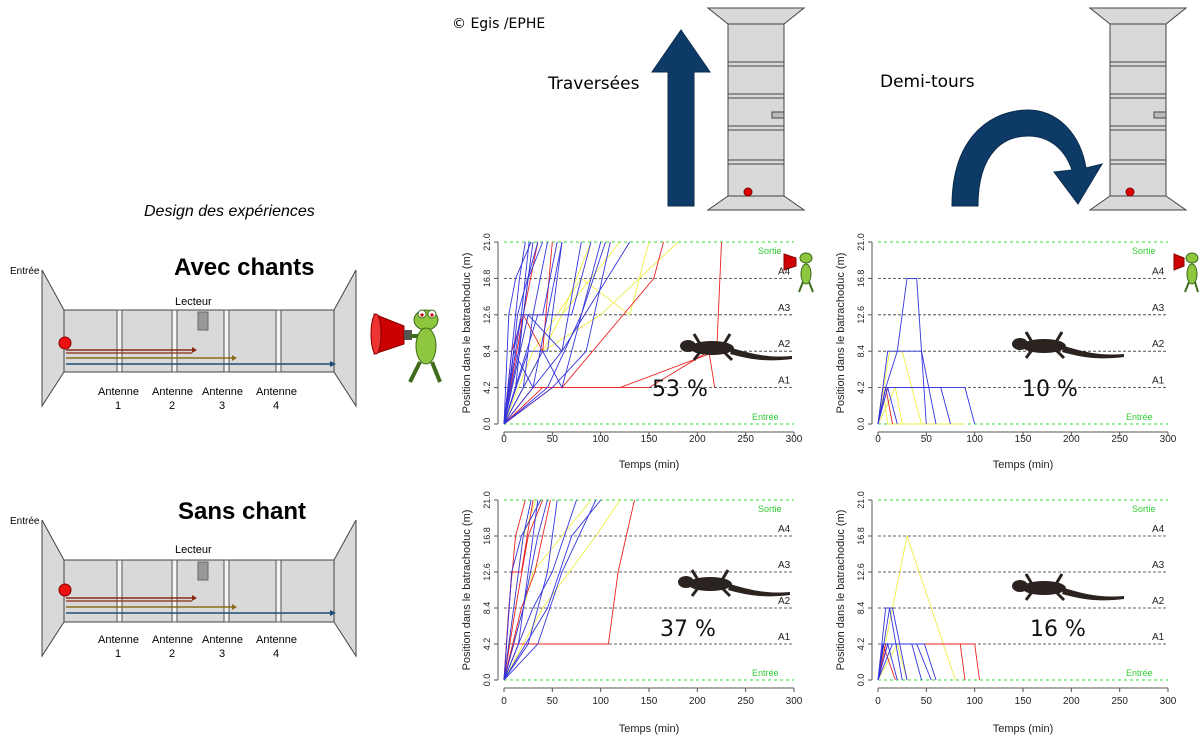 The height and width of the screenshot is (740, 1200). I want to click on x-tick-label: 50, so click(927, 439).